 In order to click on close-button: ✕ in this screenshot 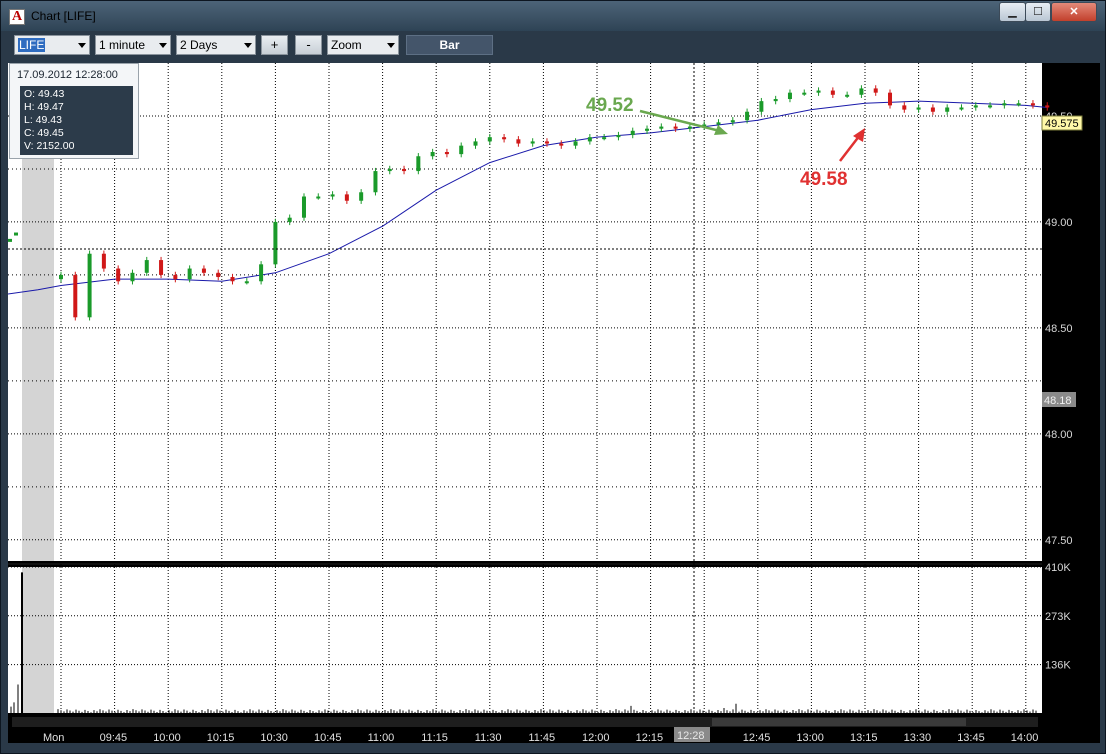, I will do `click(1074, 12)`.